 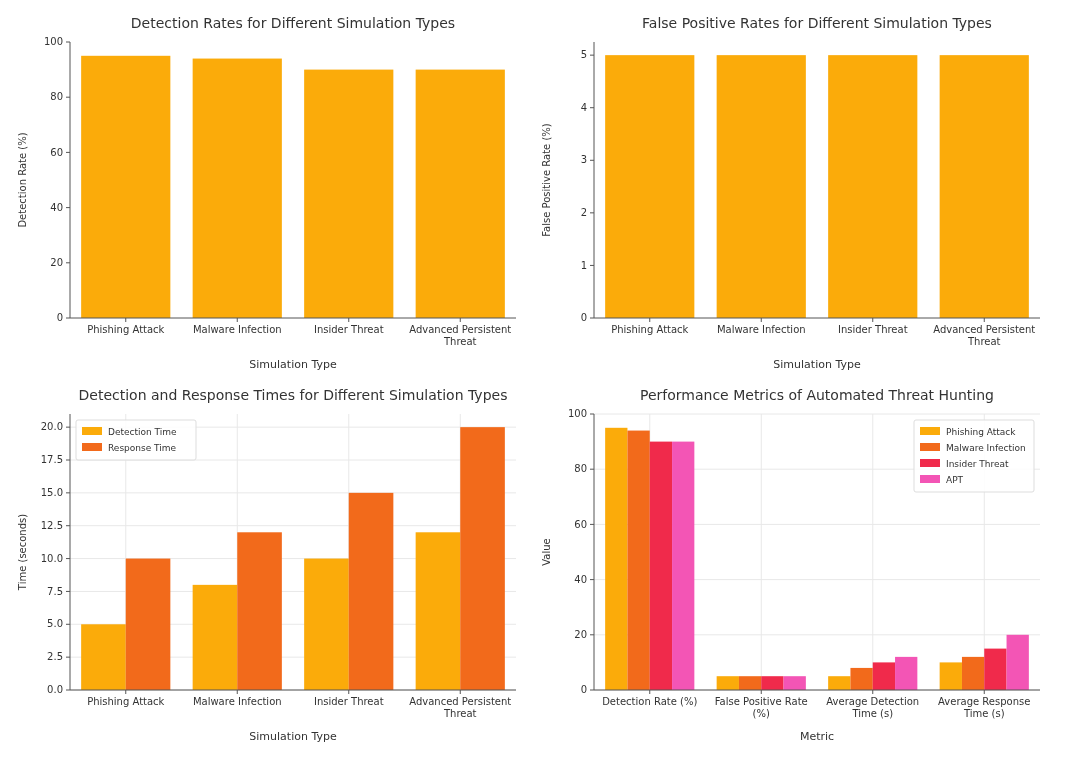 I want to click on chart-title: Performance Metrics of Automated Threat Hunting, so click(x=817, y=395).